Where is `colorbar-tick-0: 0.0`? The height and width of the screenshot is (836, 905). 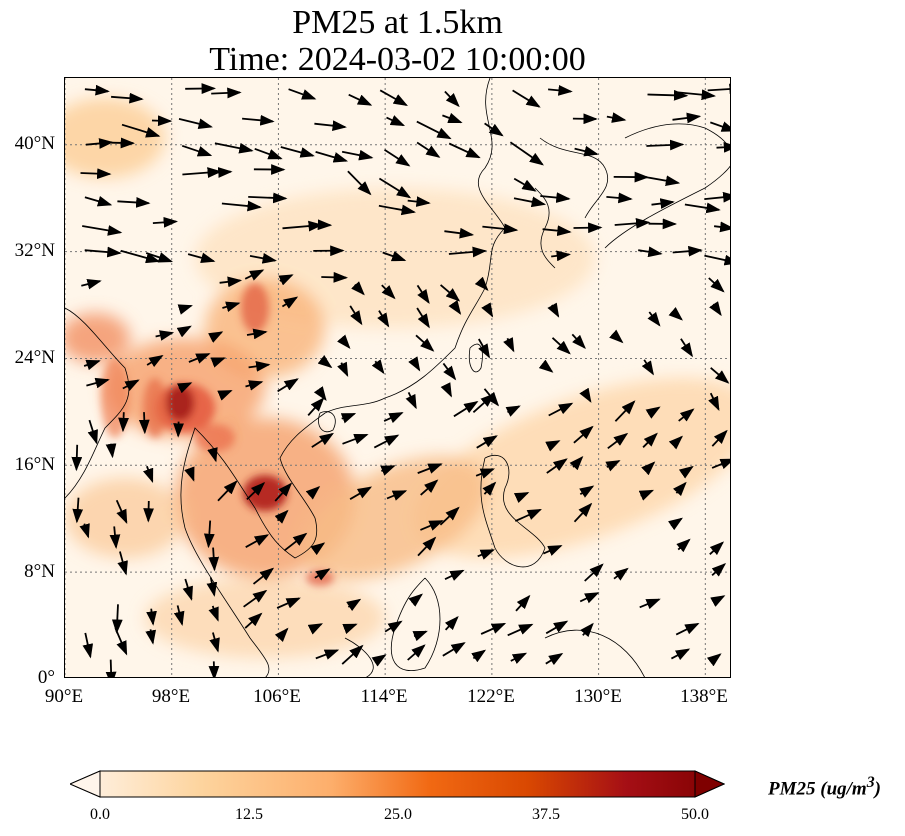 colorbar-tick-0: 0.0 is located at coordinates (100, 814).